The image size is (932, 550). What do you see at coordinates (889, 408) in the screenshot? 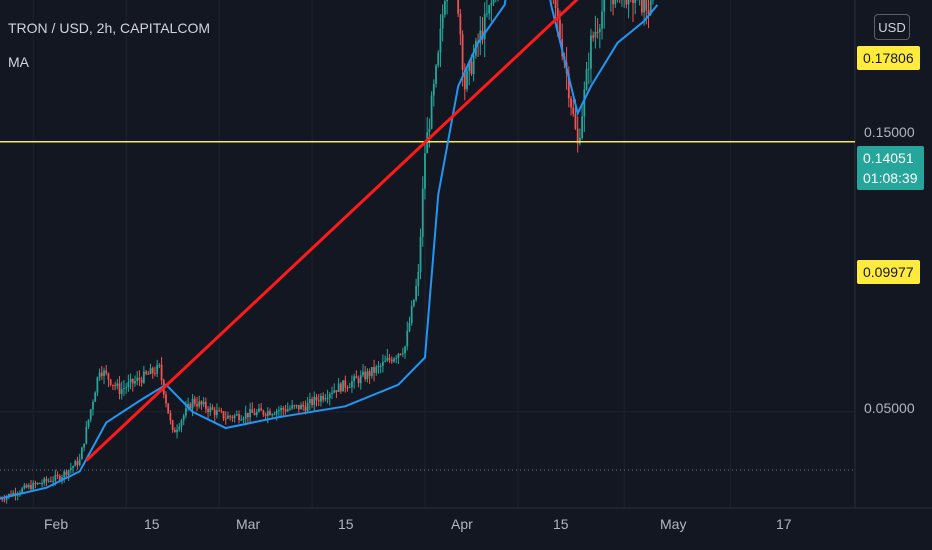
I see `price-tick-label: 0.05000` at bounding box center [889, 408].